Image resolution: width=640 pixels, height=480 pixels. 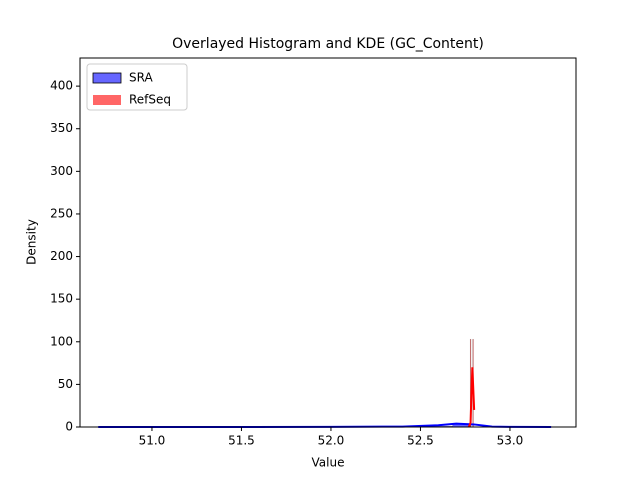 I want to click on chart-title: Overlayed Histogram and KDE (GC_Content), so click(x=328, y=44).